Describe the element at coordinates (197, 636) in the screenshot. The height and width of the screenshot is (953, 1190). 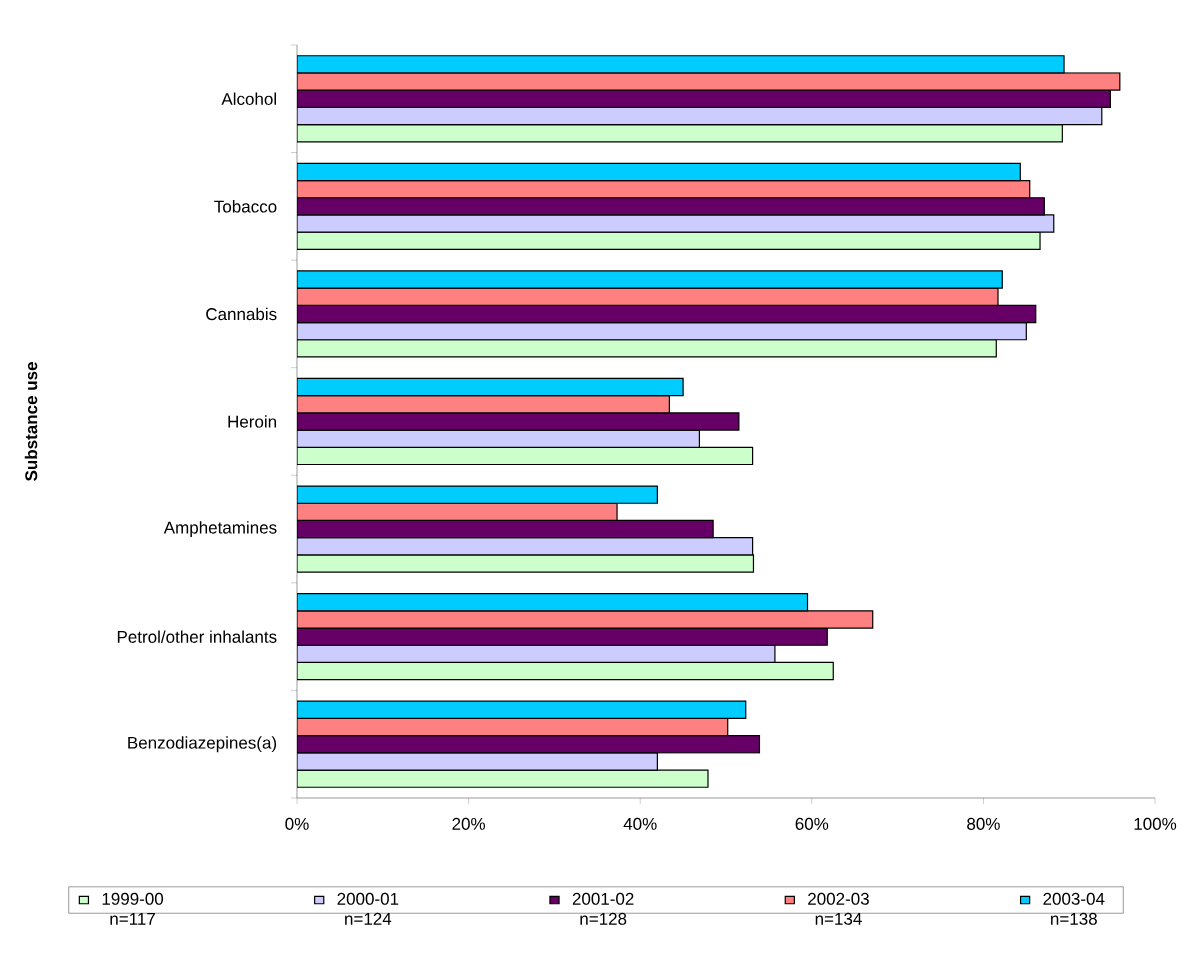
I see `y-tick-label: Petrol/other inhalants` at that location.